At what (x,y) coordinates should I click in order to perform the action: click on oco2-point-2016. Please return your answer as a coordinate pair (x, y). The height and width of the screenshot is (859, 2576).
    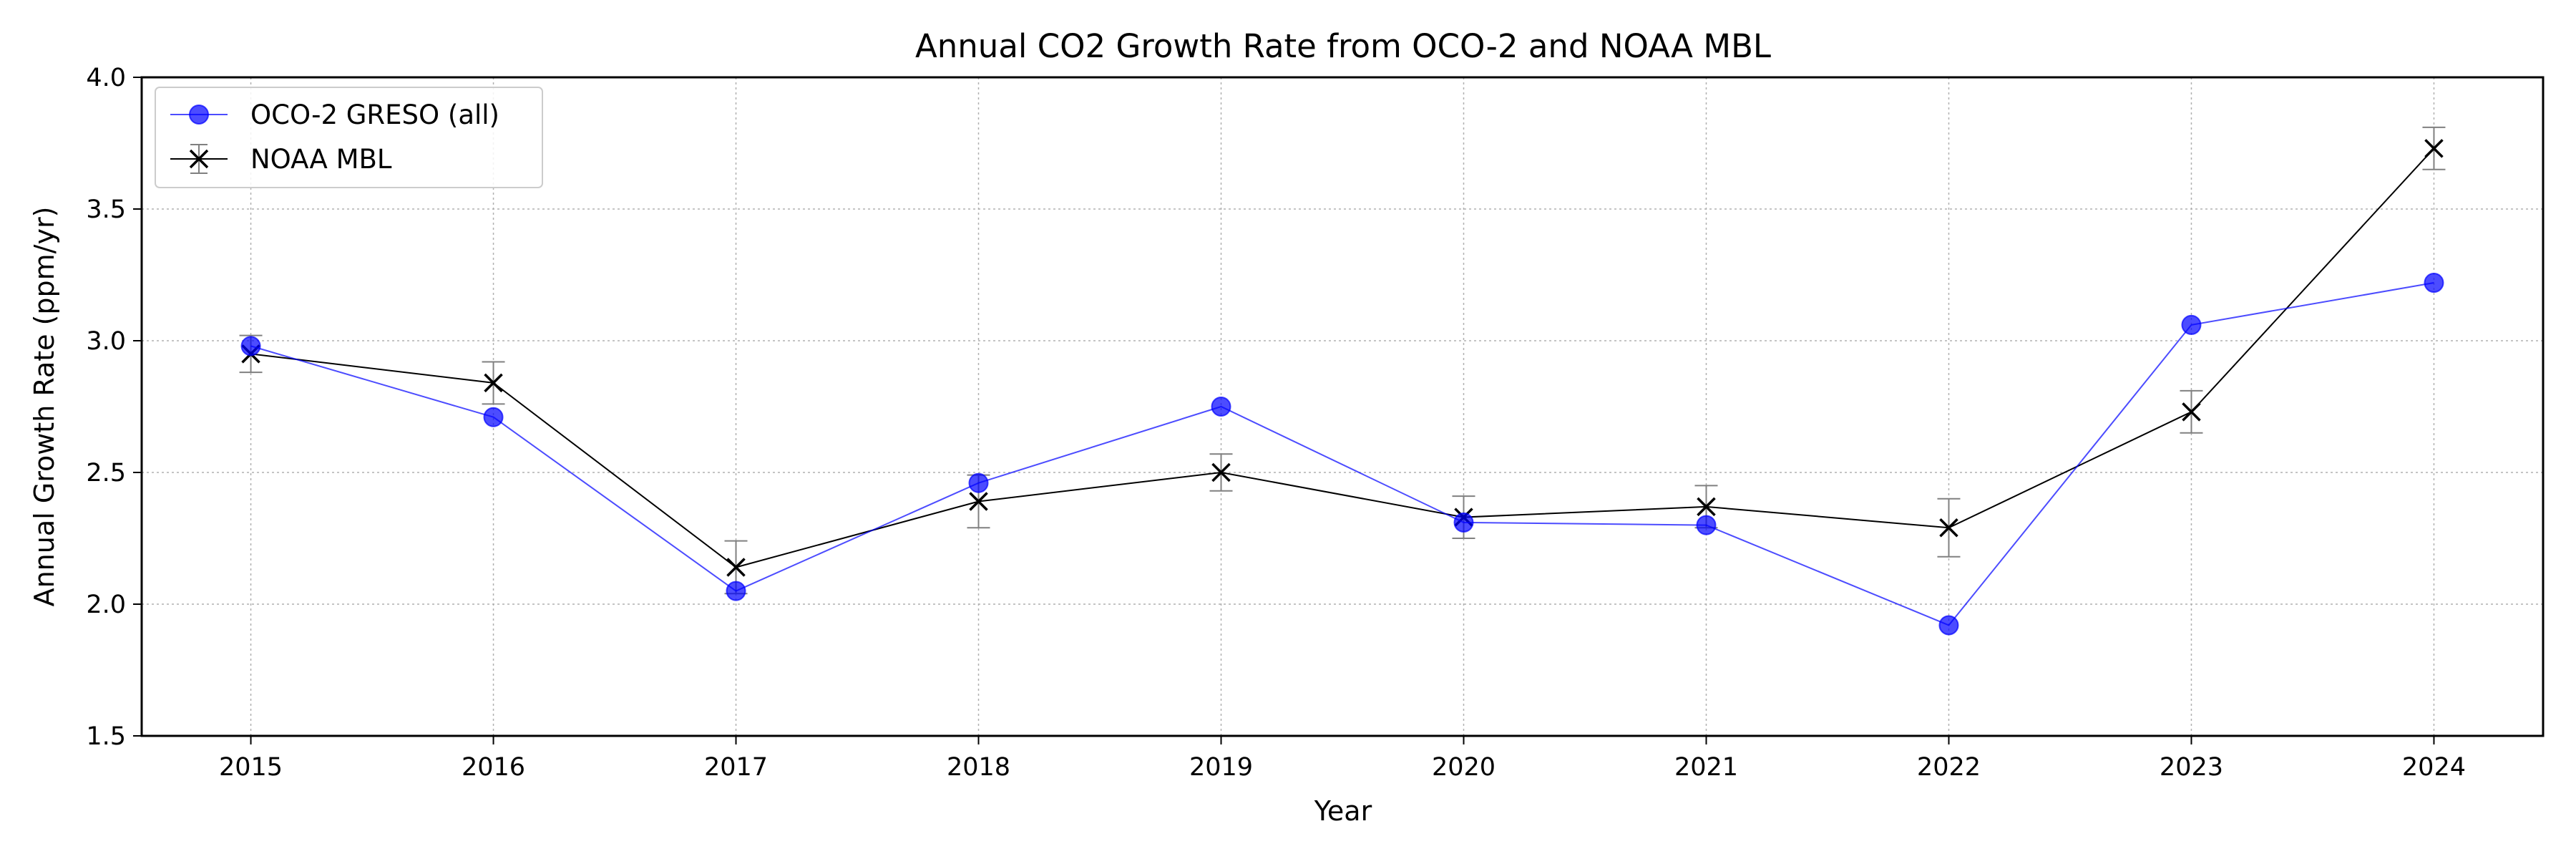
    Looking at the image, I should click on (493, 417).